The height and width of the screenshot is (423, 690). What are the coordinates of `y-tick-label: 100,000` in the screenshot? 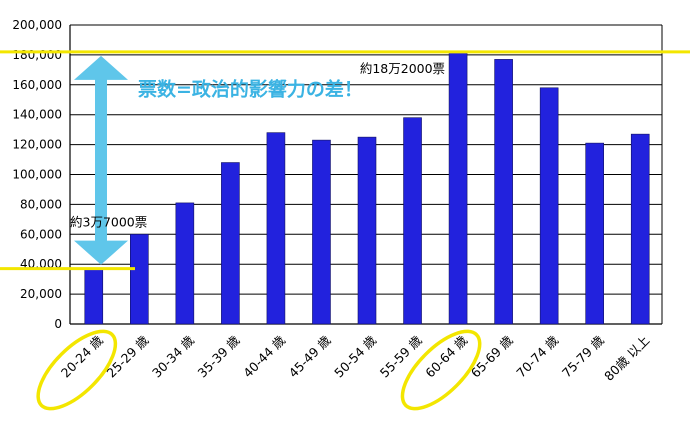 It's located at (37, 175).